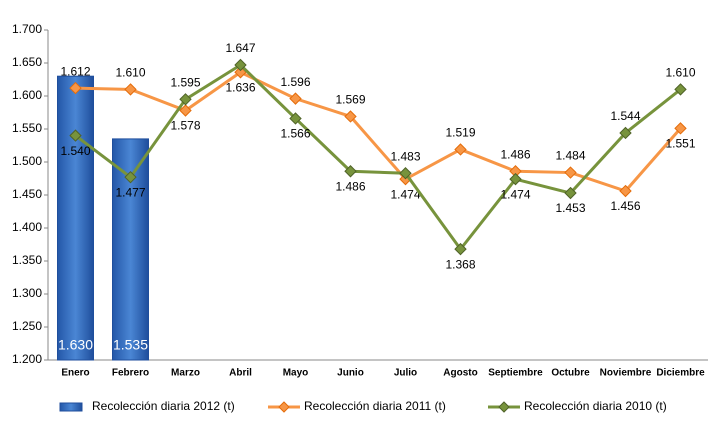  Describe the element at coordinates (295, 134) in the screenshot. I see `data-label: 1.566` at that location.